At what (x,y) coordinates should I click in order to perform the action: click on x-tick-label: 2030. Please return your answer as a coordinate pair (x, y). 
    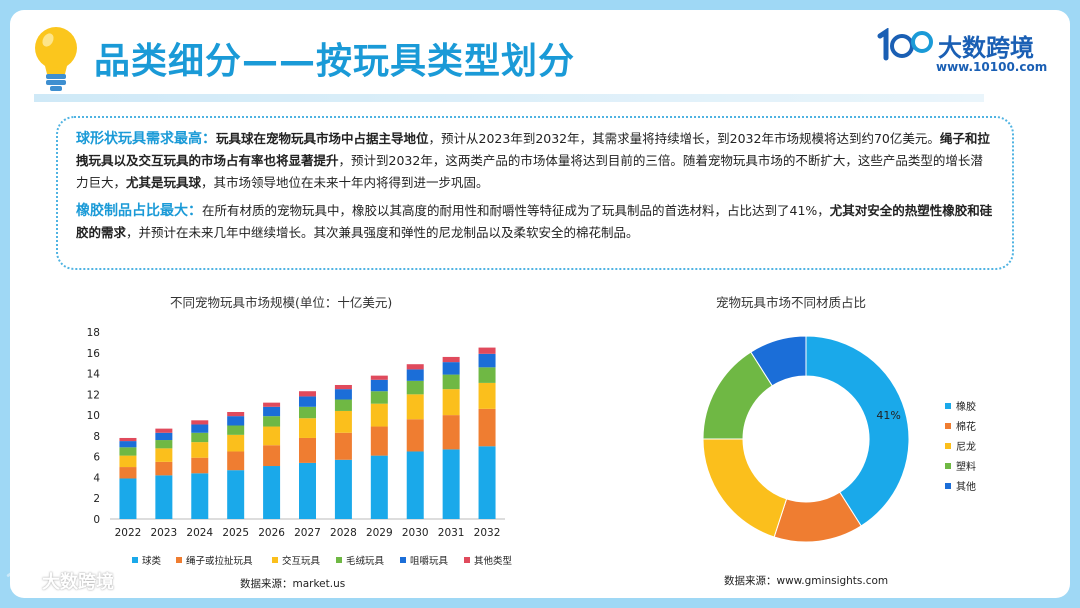
    Looking at the image, I should click on (415, 533).